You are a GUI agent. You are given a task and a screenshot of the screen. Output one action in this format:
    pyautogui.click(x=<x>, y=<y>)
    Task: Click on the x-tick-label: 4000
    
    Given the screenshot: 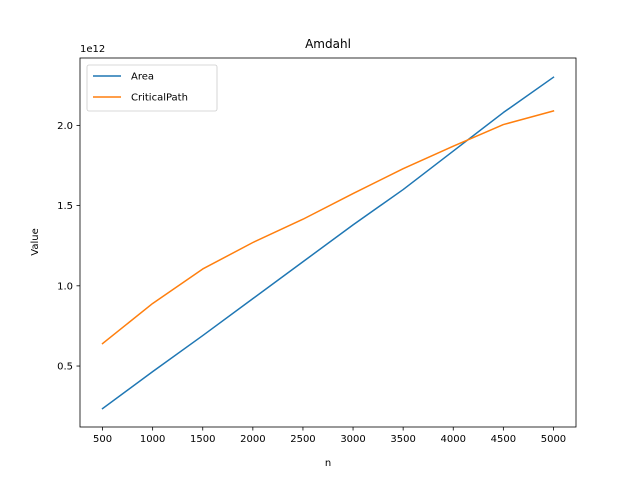 What is the action you would take?
    pyautogui.click(x=453, y=439)
    